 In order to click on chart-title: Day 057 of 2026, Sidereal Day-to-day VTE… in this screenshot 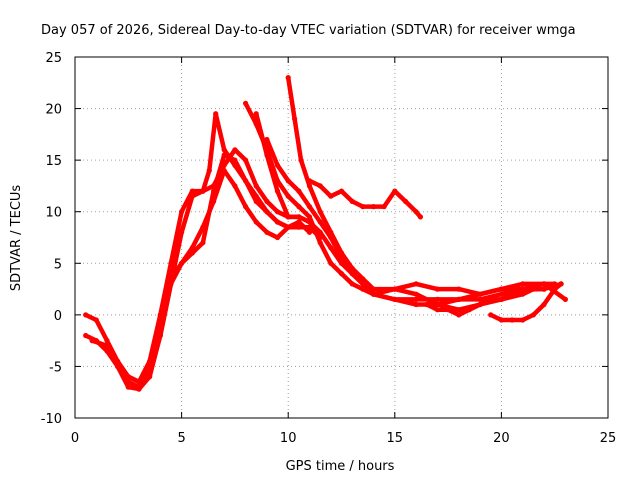, I will do `click(308, 30)`.